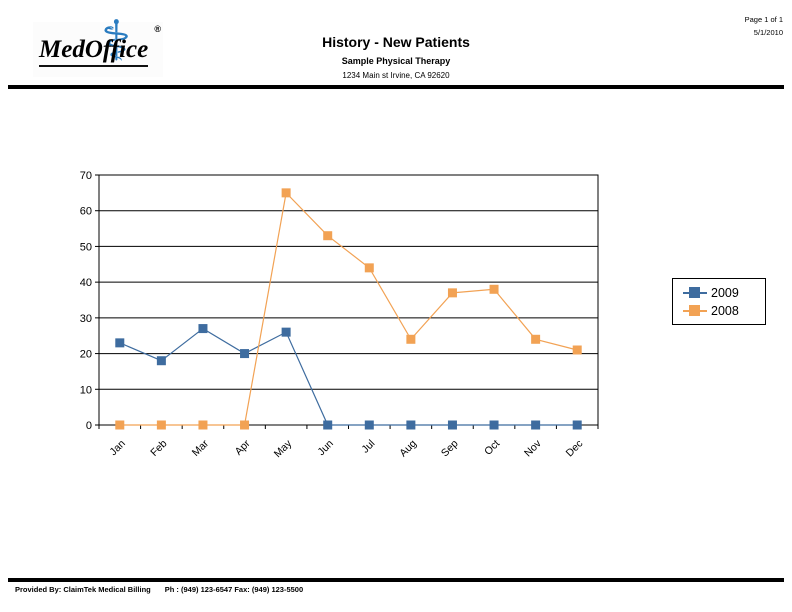 This screenshot has height=612, width=792. Describe the element at coordinates (768, 32) in the screenshot. I see `report-date: 5/1/2010` at that location.